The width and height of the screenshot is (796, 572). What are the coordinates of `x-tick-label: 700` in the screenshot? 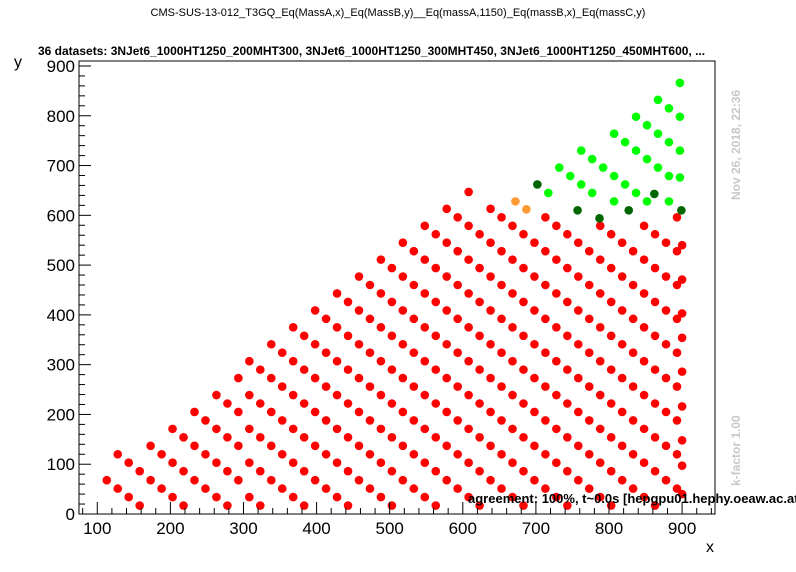 It's located at (536, 528).